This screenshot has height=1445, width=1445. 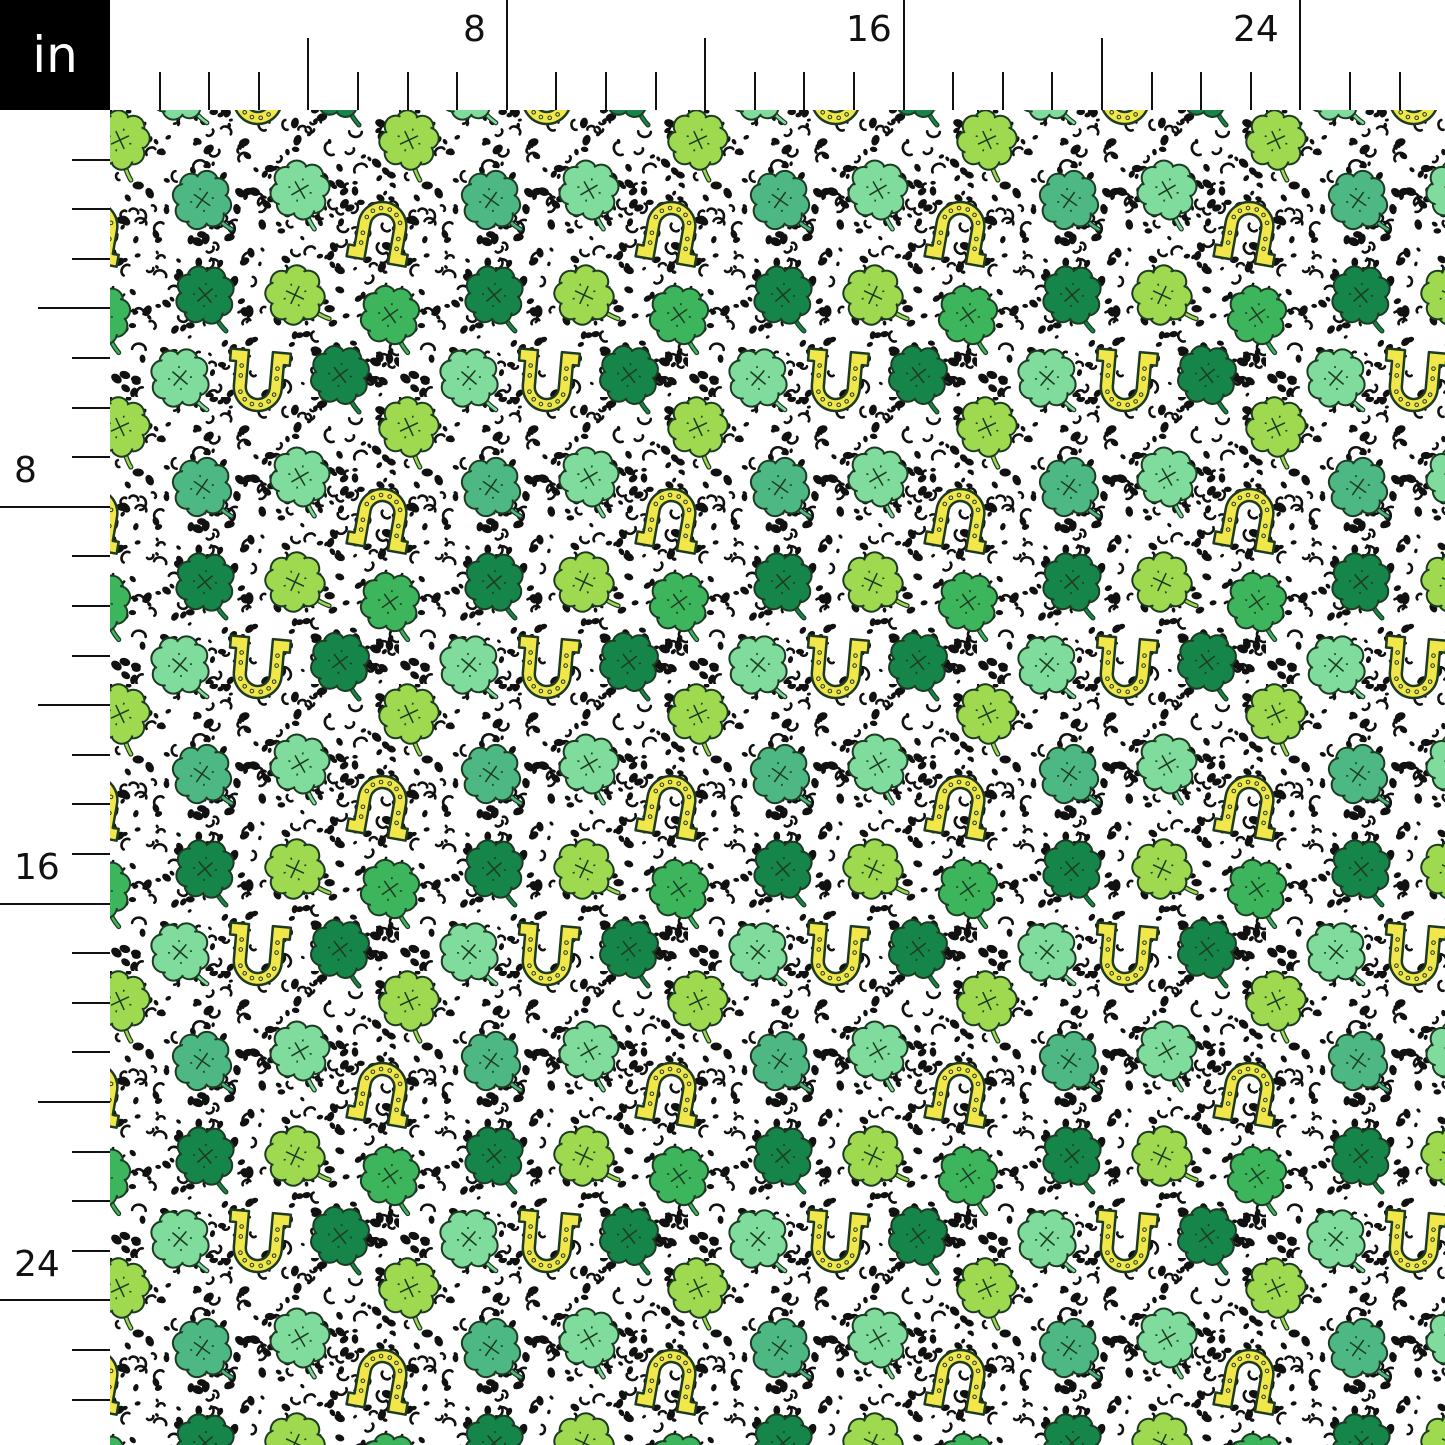 I want to click on unit-label: in, so click(x=55, y=55).